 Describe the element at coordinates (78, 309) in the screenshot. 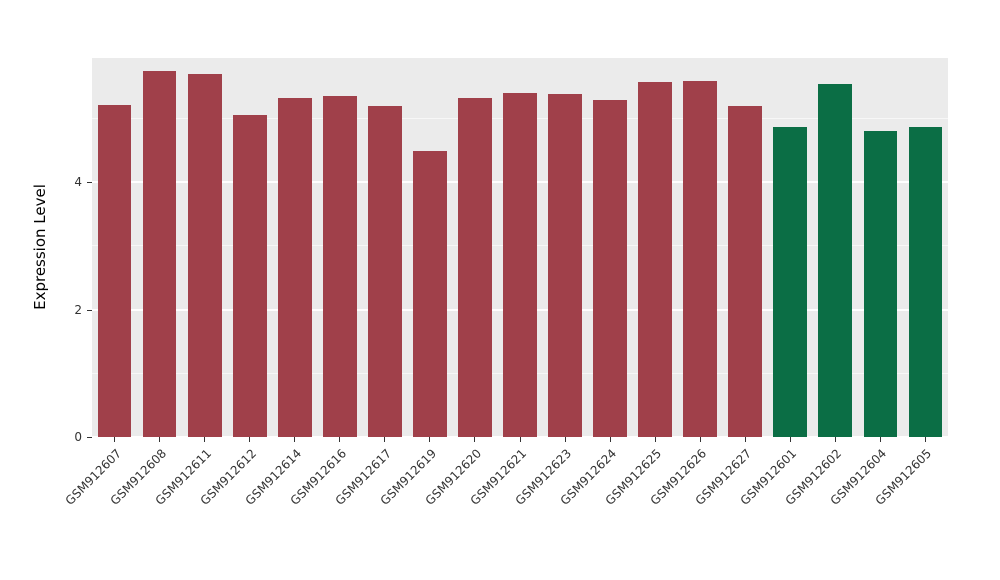

I see `y-tick-label: 2` at that location.